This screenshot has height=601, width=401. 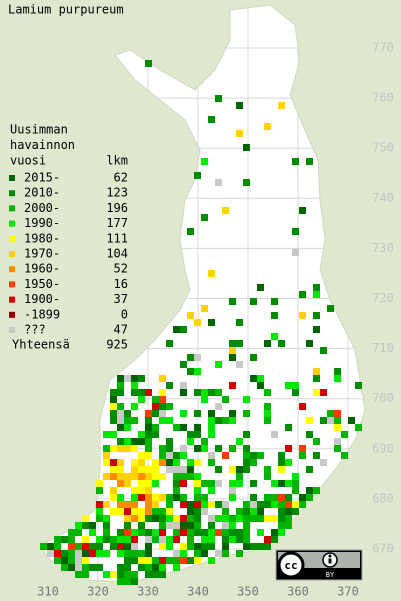 What do you see at coordinates (117, 193) in the screenshot?
I see `legend-count: 123` at bounding box center [117, 193].